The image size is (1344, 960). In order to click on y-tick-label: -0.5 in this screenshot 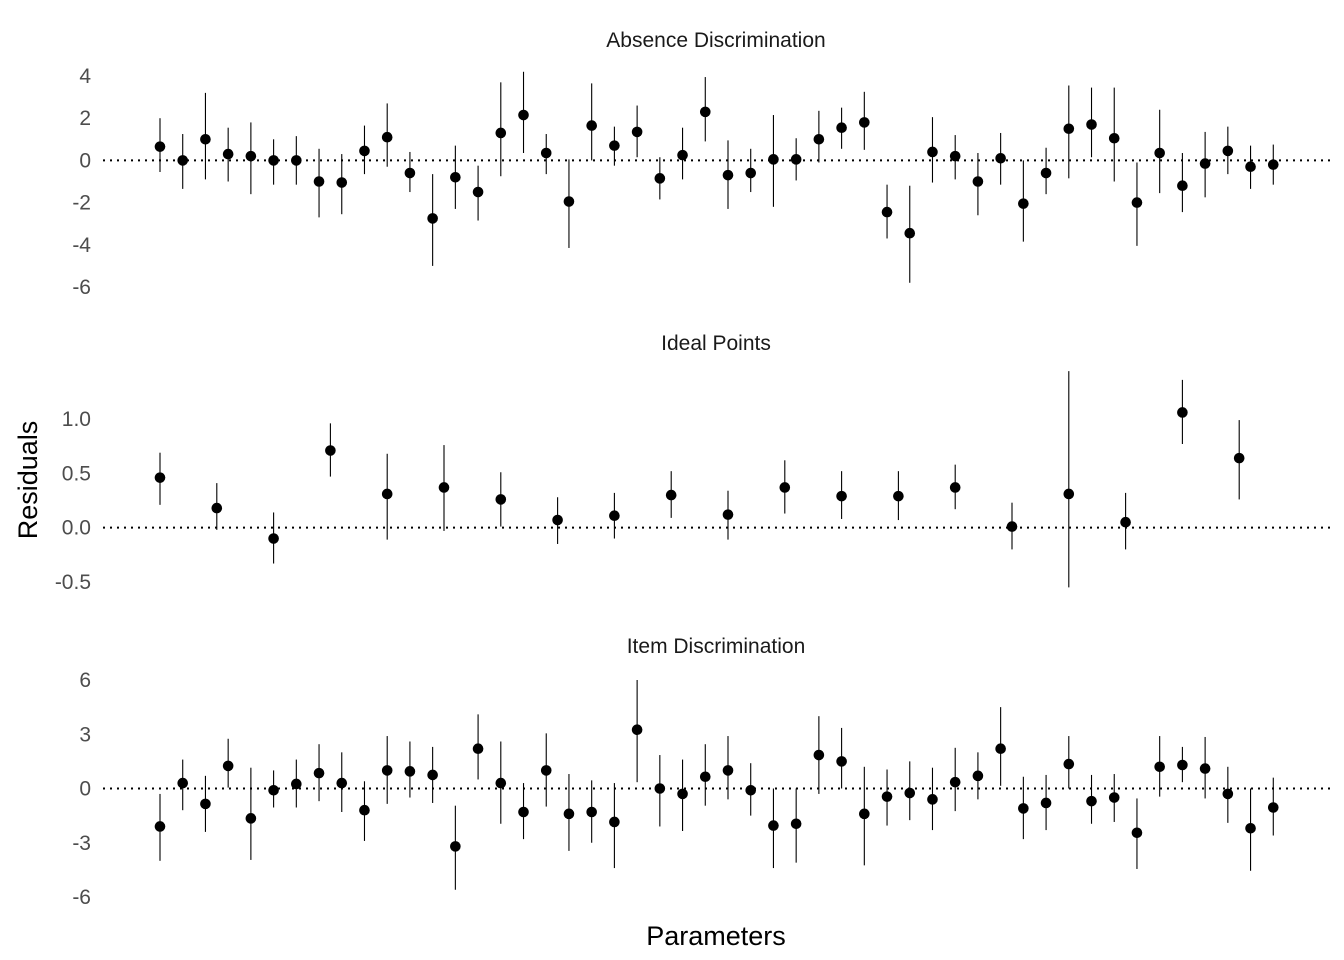, I will do `click(73, 582)`.